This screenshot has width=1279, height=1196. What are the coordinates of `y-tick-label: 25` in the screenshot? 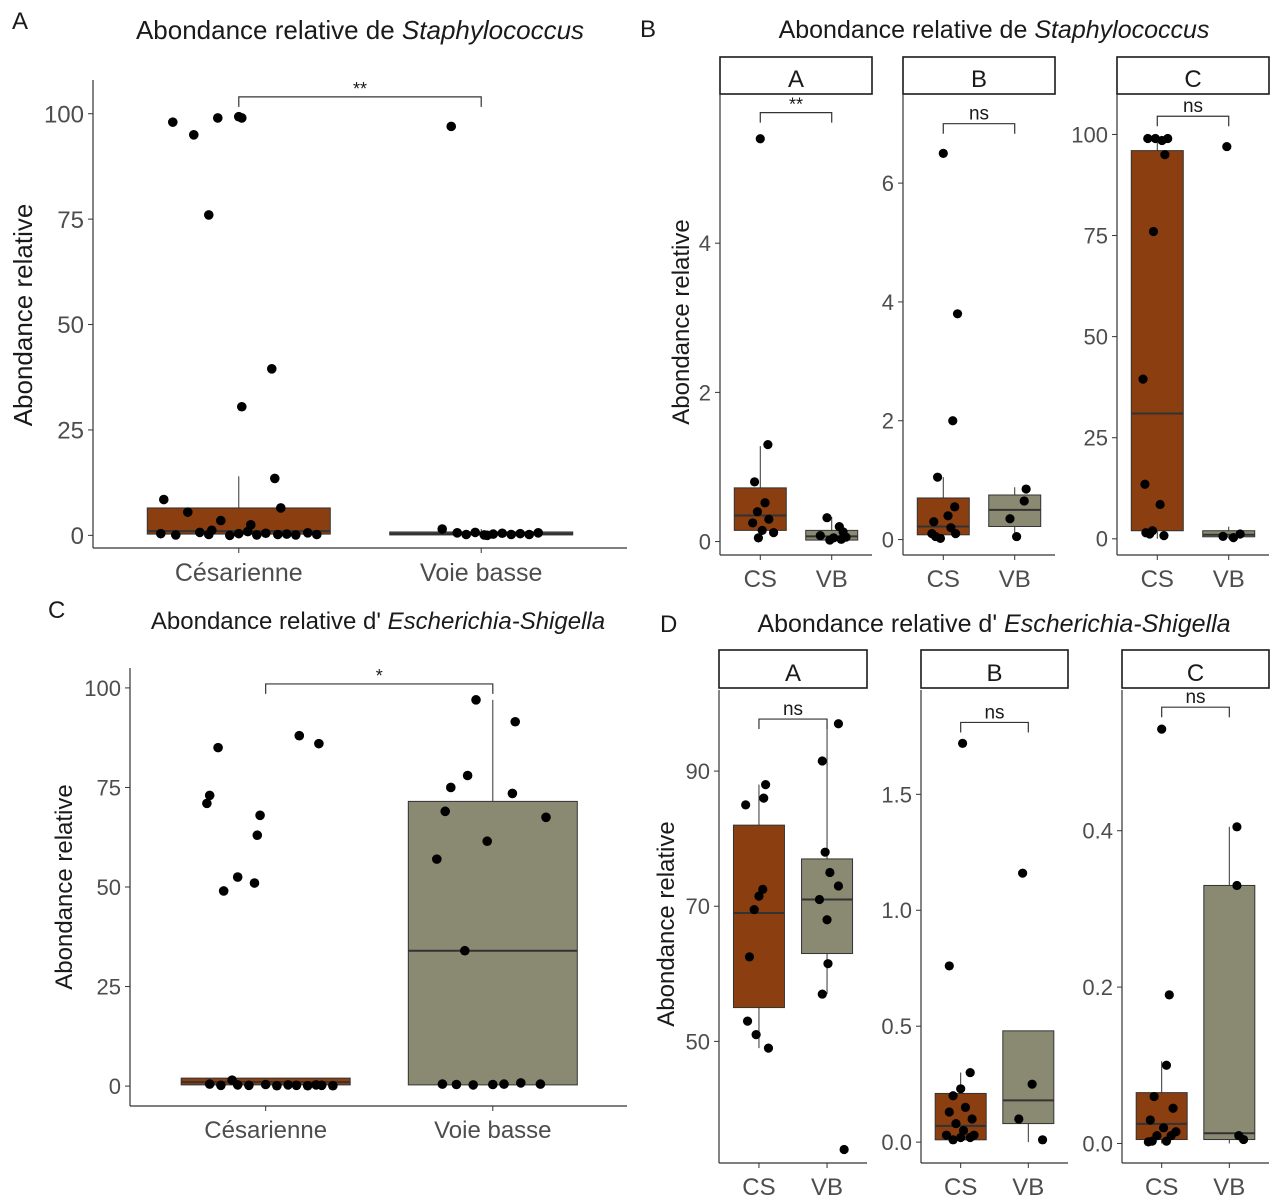 It's located at (70, 431).